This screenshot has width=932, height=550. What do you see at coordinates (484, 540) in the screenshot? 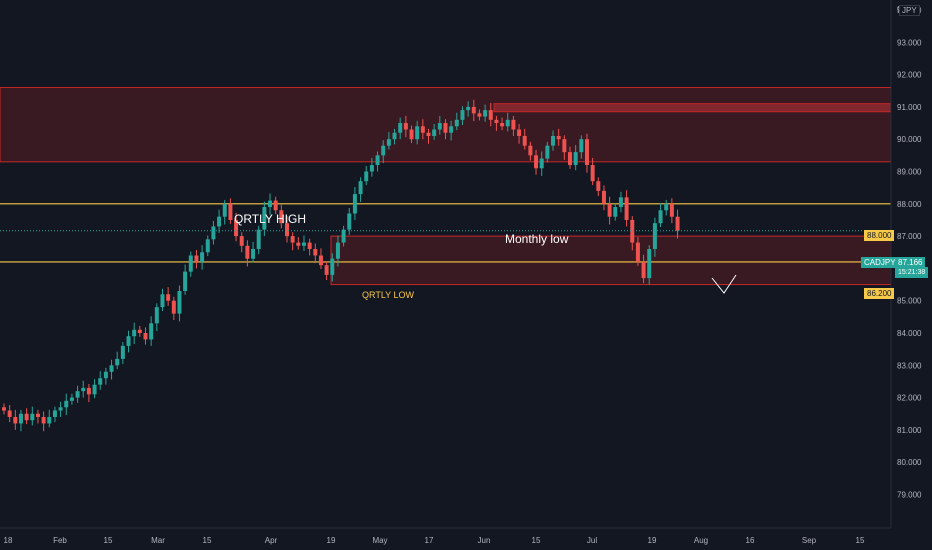
I see `time-tick: Jun` at bounding box center [484, 540].